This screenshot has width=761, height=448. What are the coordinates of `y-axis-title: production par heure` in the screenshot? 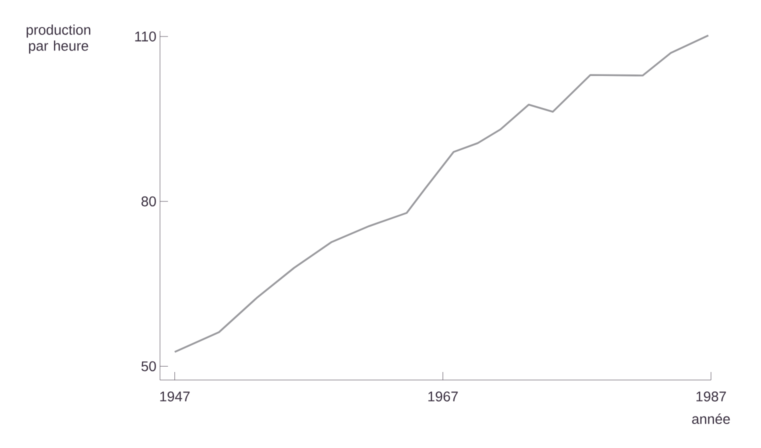 It's located at (58, 39).